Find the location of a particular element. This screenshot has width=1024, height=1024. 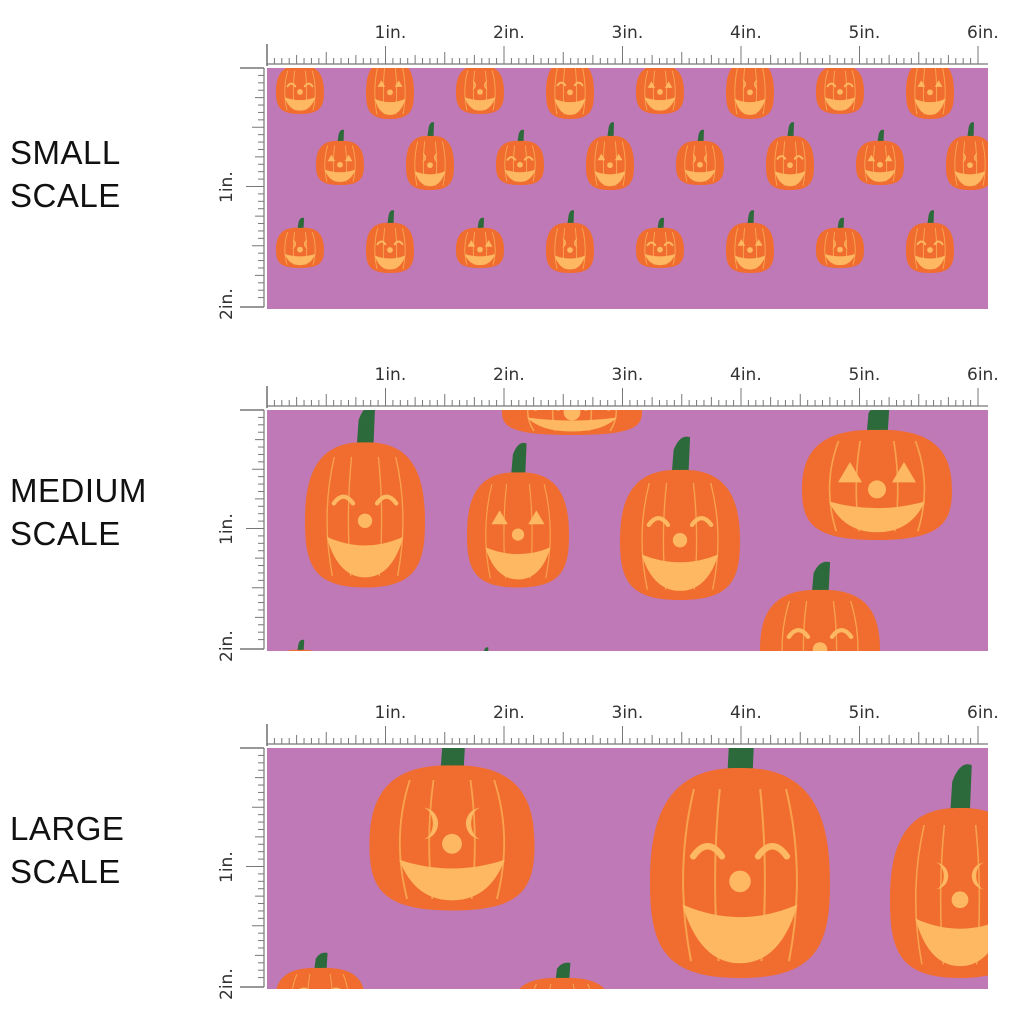

large-scale-label: LARGE SCALE is located at coordinates (67, 850).